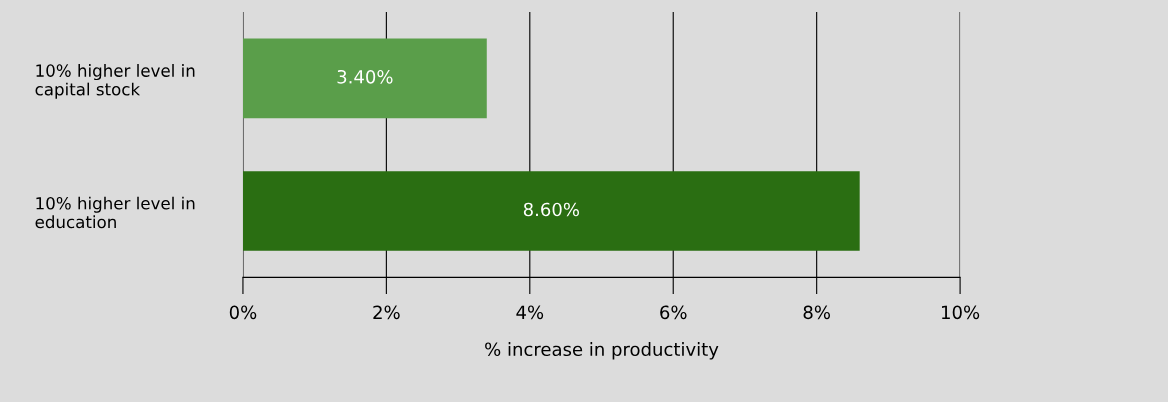 The width and height of the screenshot is (1168, 402). What do you see at coordinates (551, 209) in the screenshot?
I see `data-label: 8.60%` at bounding box center [551, 209].